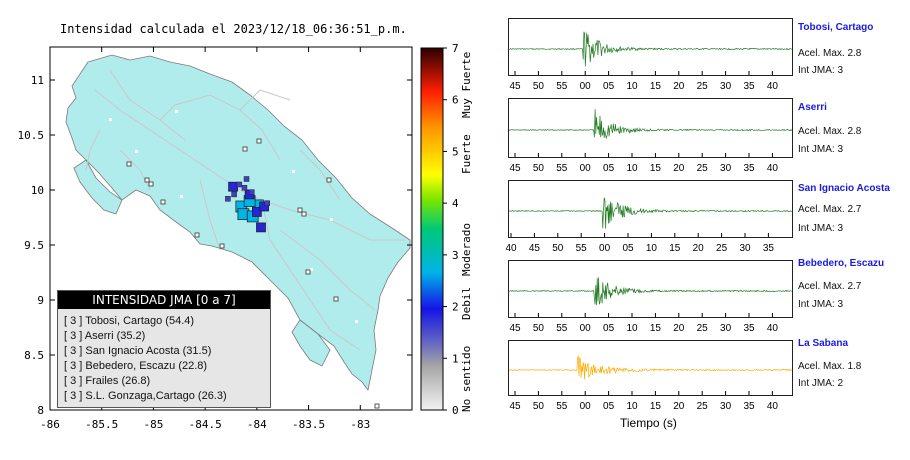 This screenshot has height=460, width=910. What do you see at coordinates (812, 107) in the screenshot?
I see `station-name: Aserri` at bounding box center [812, 107].